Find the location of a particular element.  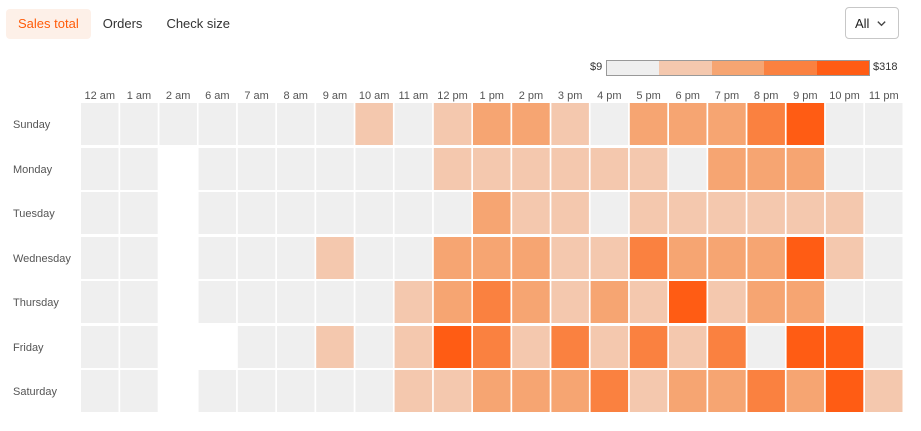

tab-orders: Orders is located at coordinates (122, 23).